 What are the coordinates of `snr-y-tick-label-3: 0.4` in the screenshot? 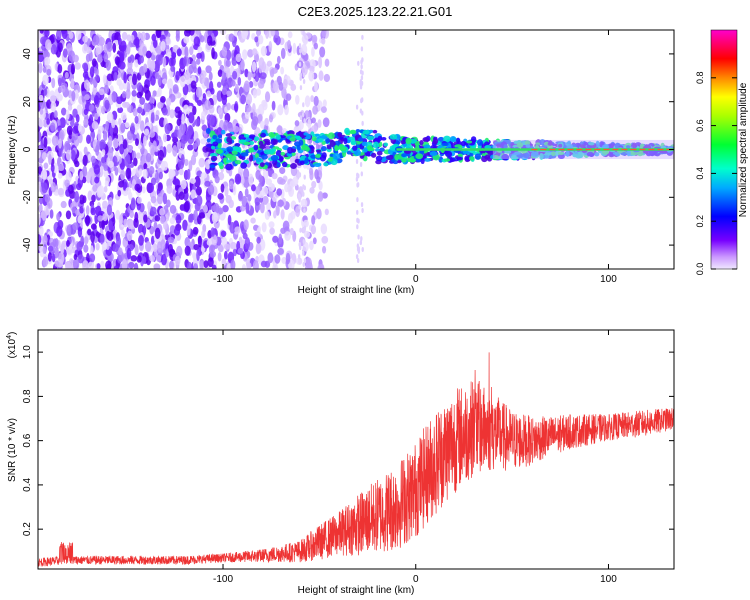 It's located at (27, 485).